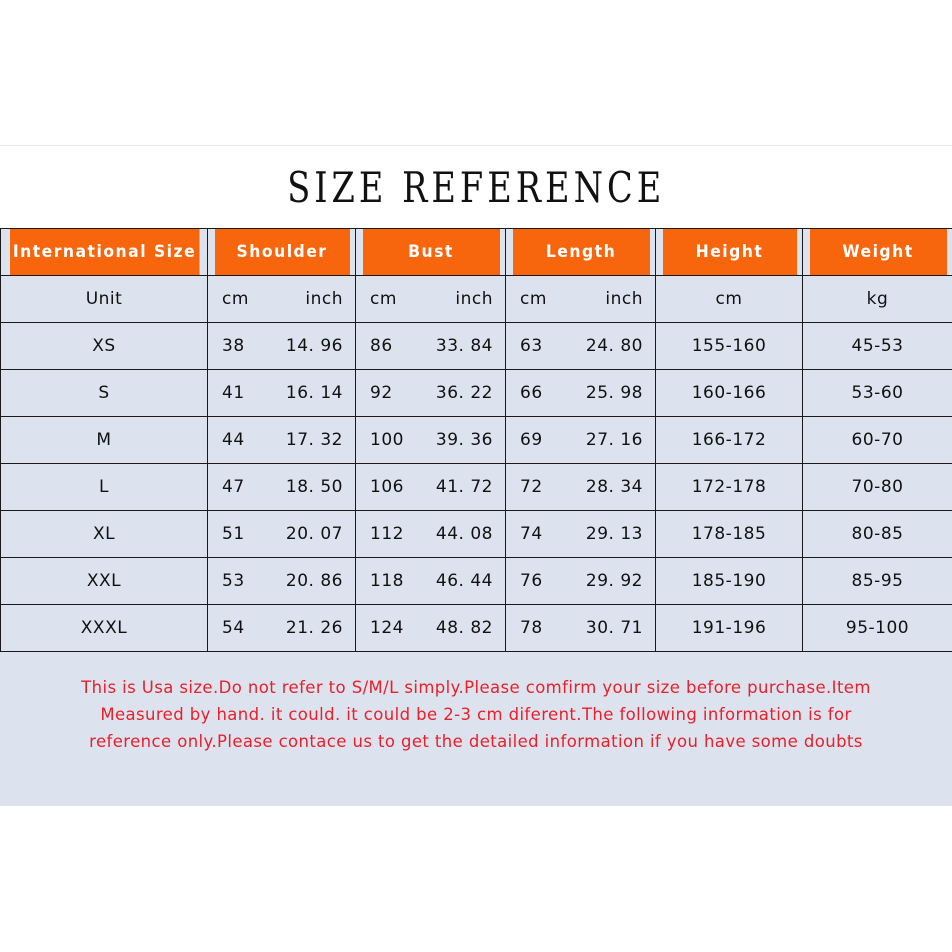  What do you see at coordinates (531, 440) in the screenshot?
I see `cell-length-cm: 69` at bounding box center [531, 440].